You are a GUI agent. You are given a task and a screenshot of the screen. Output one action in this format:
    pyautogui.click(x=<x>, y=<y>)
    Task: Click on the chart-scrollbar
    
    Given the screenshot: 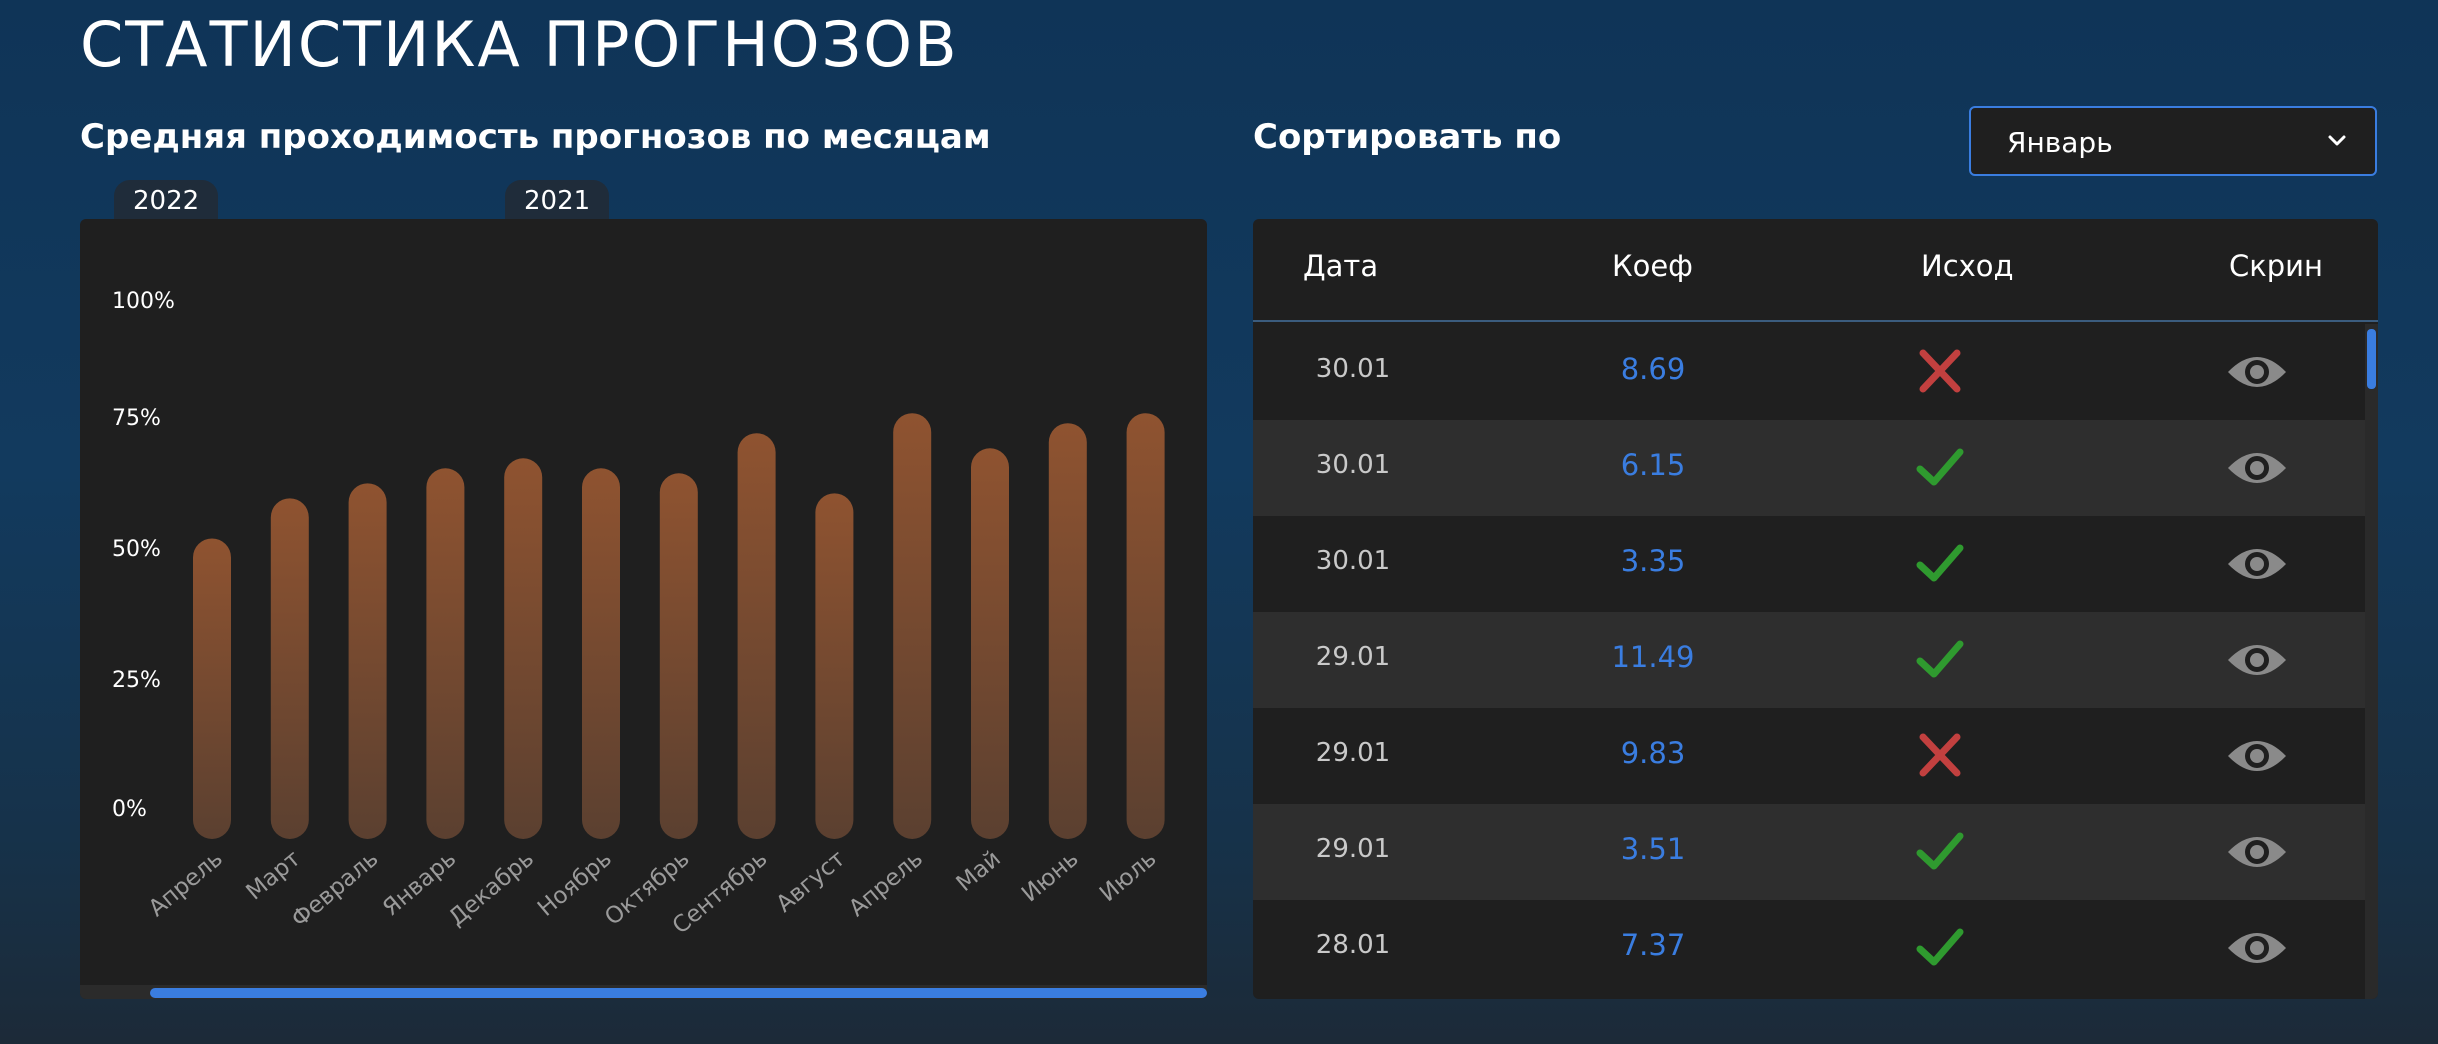 What is the action you would take?
    pyautogui.click(x=643, y=992)
    